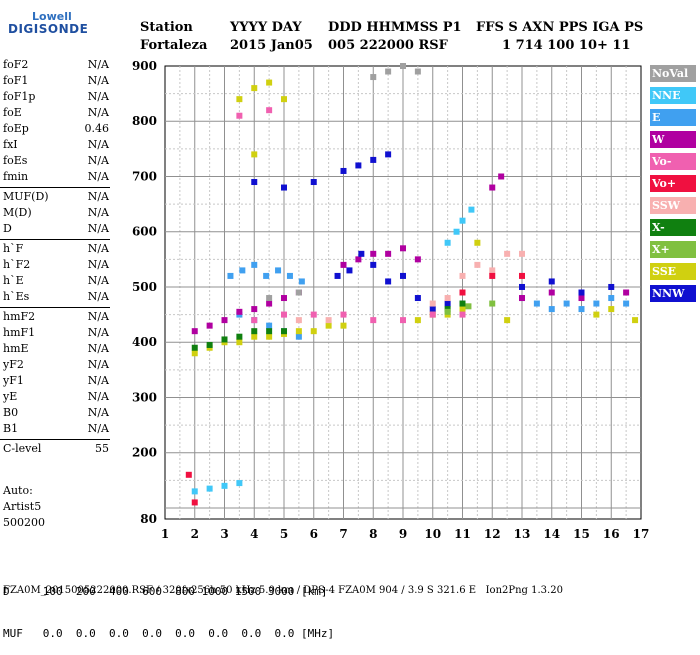  What do you see at coordinates (673, 249) in the screenshot?
I see `legend-item-x: X+` at bounding box center [673, 249].